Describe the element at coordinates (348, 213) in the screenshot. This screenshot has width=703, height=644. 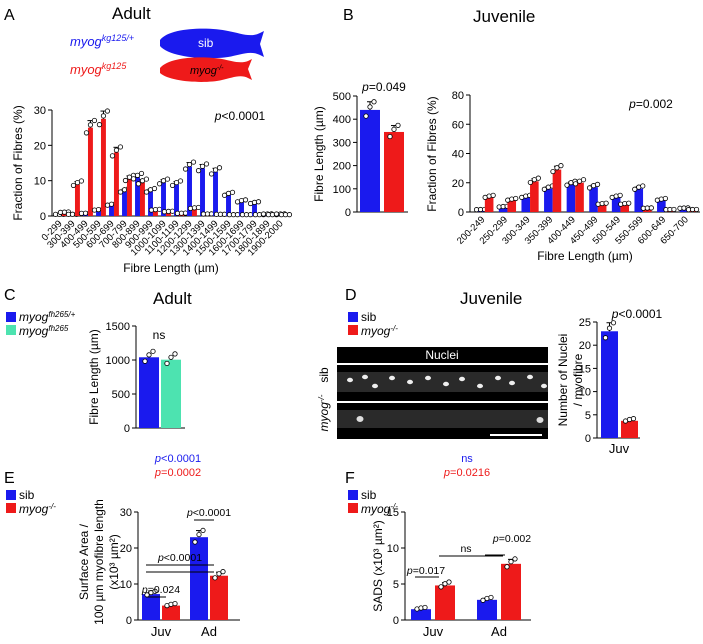
I see `chart-B1-ytick-label: 0` at that location.